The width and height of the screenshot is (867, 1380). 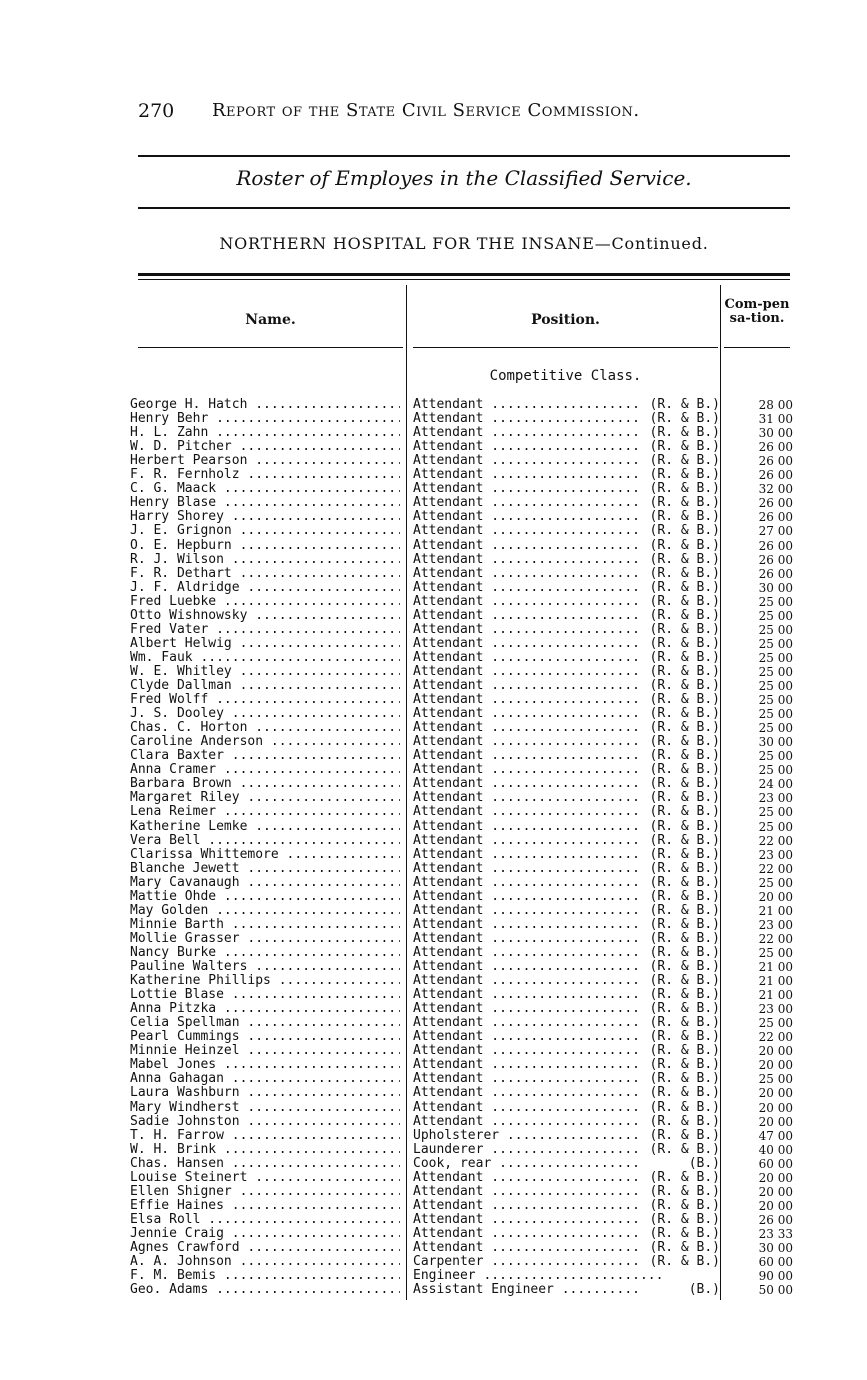 What do you see at coordinates (265, 1122) in the screenshot?
I see `employee-name: Sadie Johnston` at bounding box center [265, 1122].